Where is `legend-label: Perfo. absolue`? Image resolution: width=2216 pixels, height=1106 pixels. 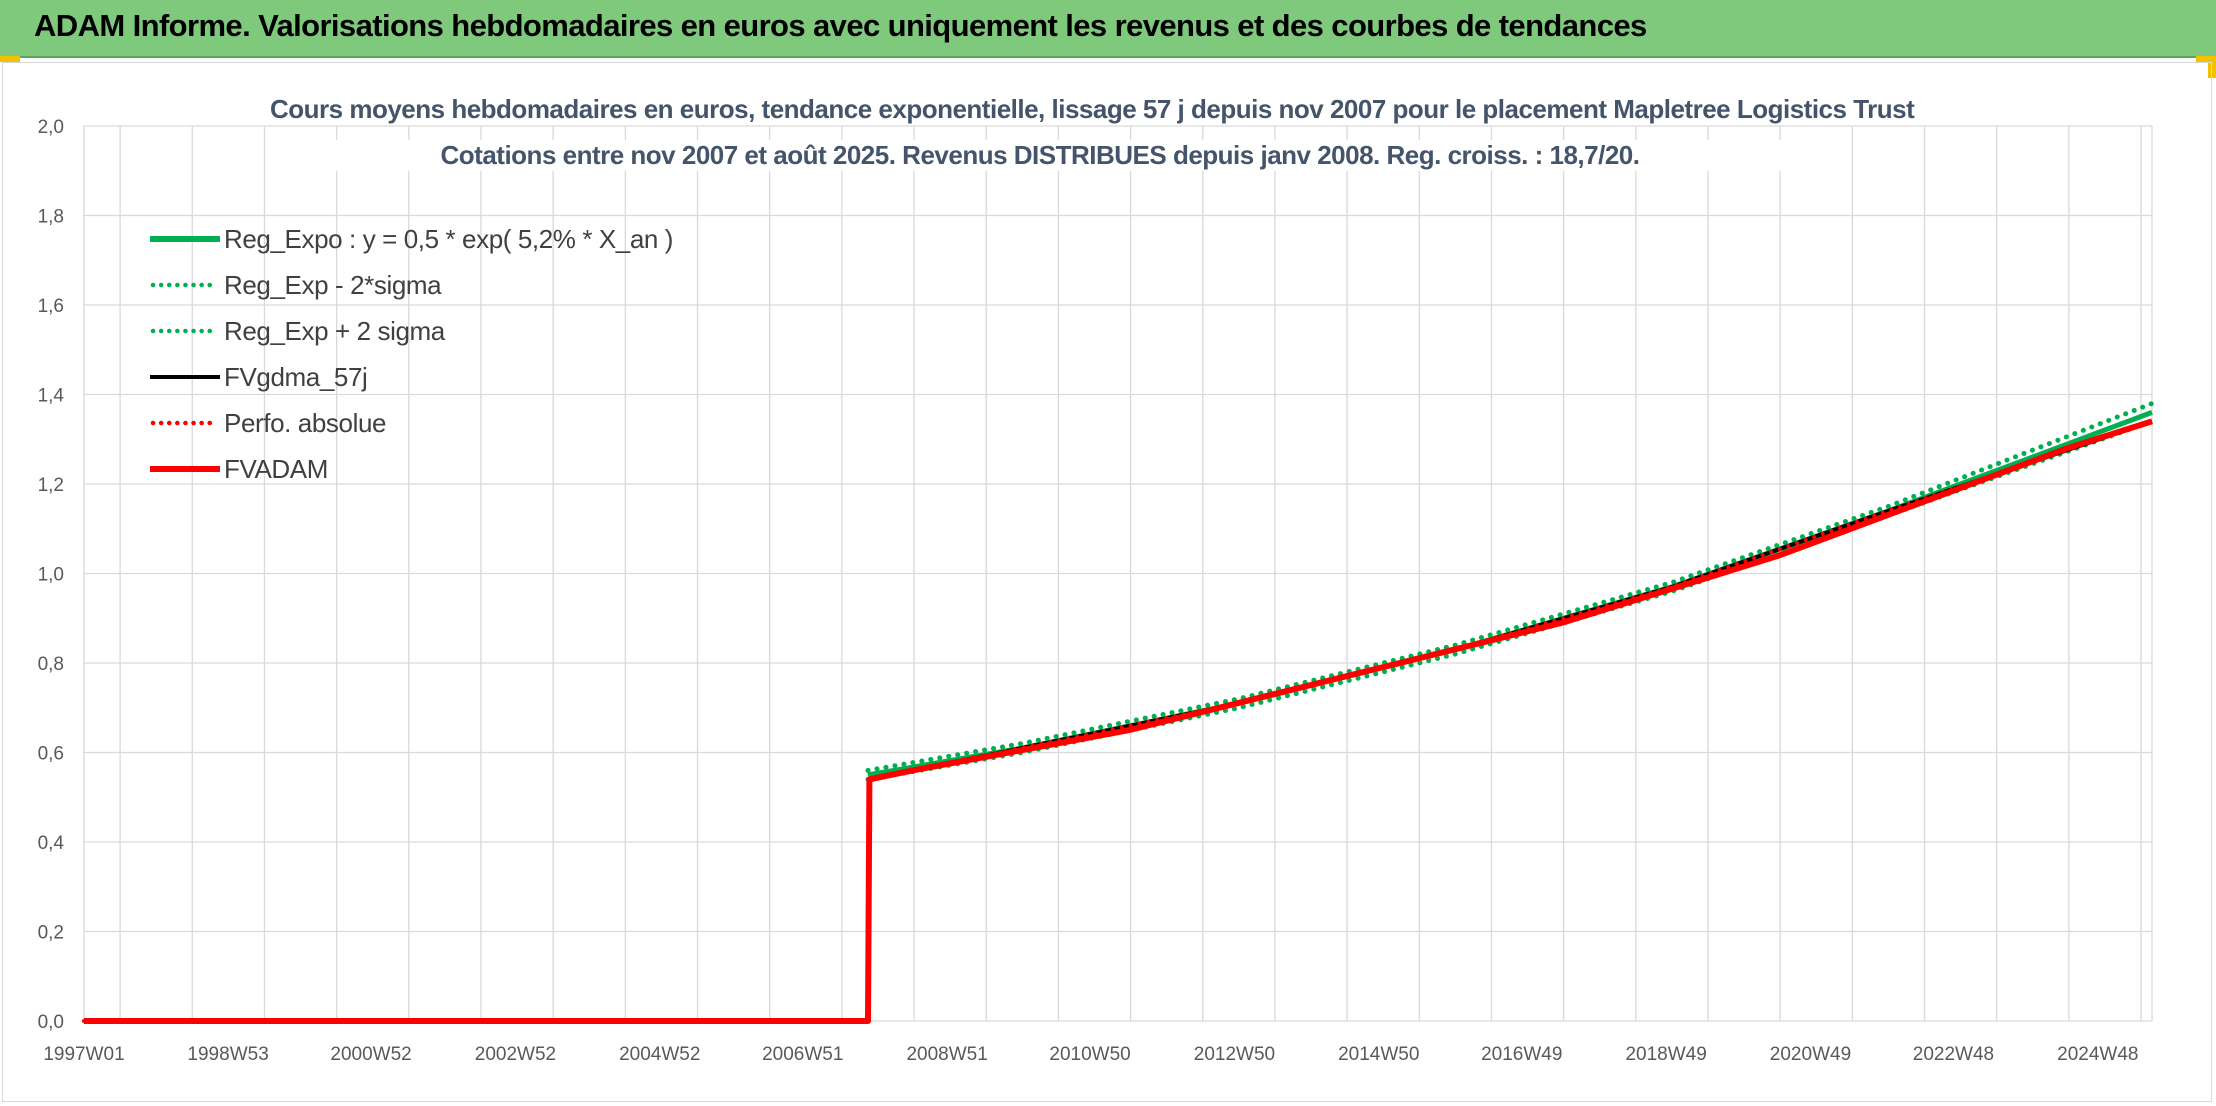
legend-label: Perfo. absolue is located at coordinates (305, 422).